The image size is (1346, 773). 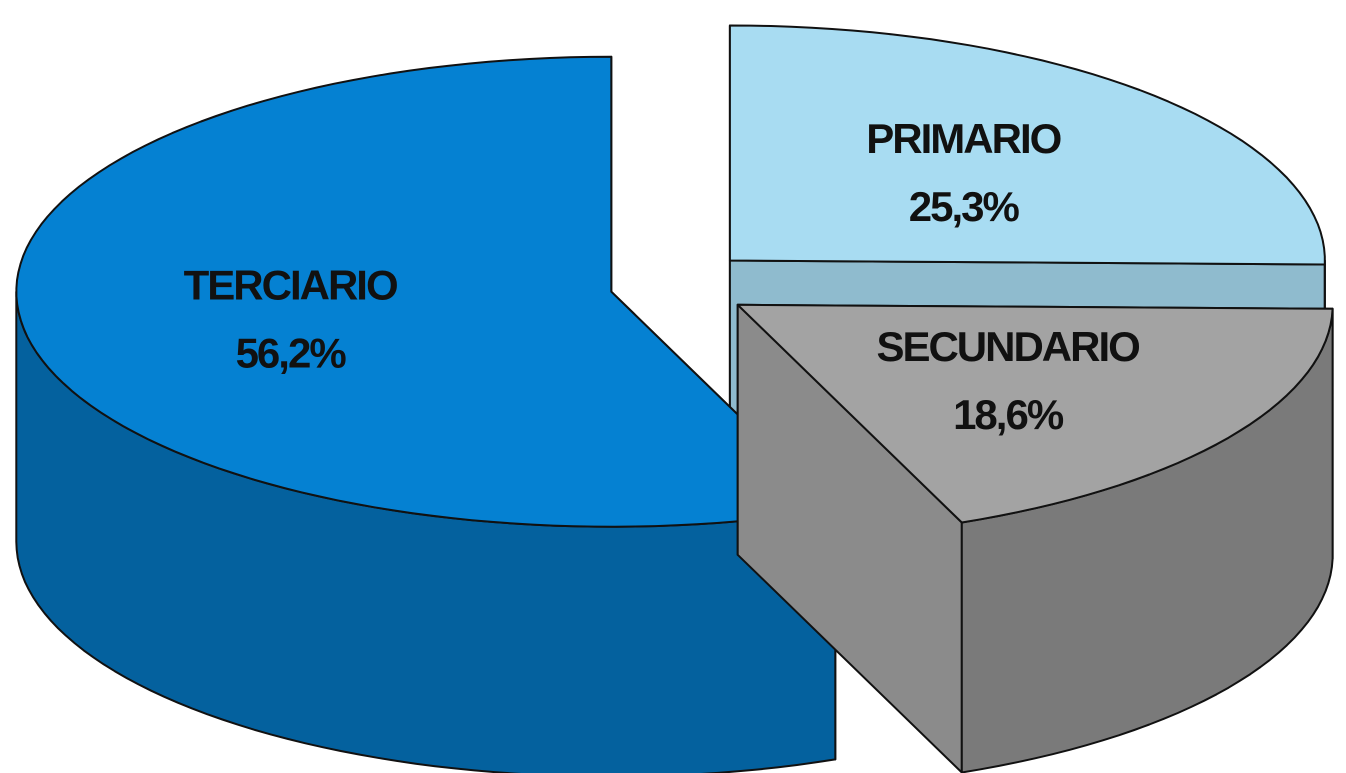 What do you see at coordinates (963, 138) in the screenshot?
I see `slice-label: PRIMARIO` at bounding box center [963, 138].